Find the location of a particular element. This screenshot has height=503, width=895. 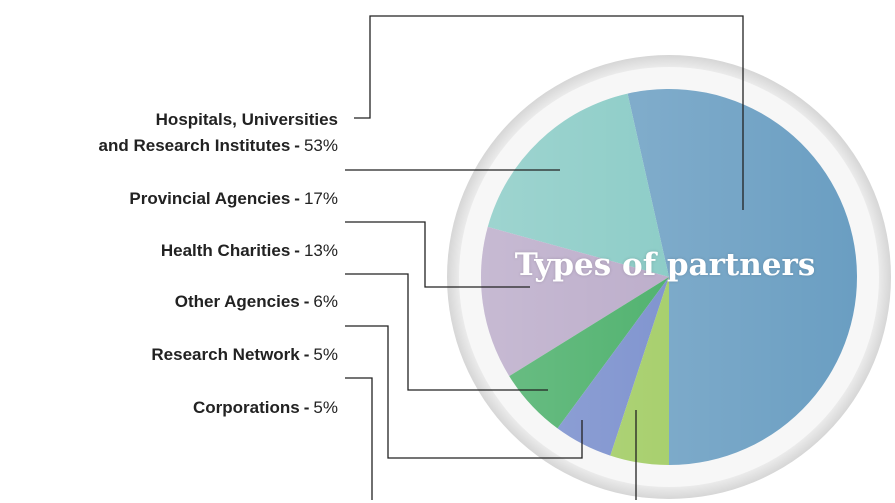

value-label: 17% is located at coordinates (320, 198).